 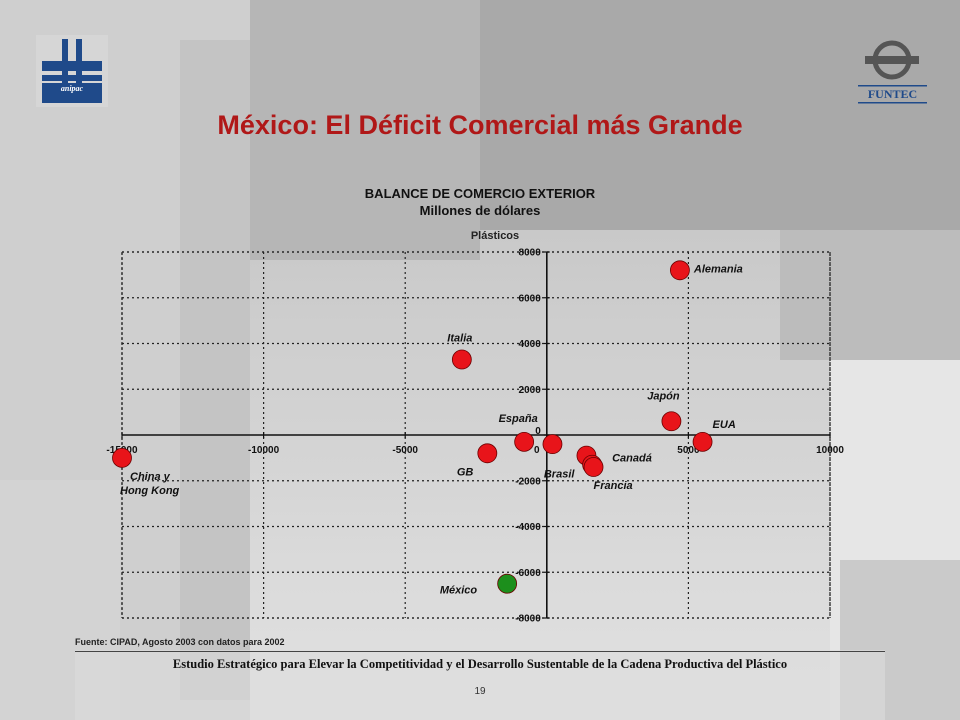 What do you see at coordinates (150, 484) in the screenshot?
I see `point-label: China y Hong Kong` at bounding box center [150, 484].